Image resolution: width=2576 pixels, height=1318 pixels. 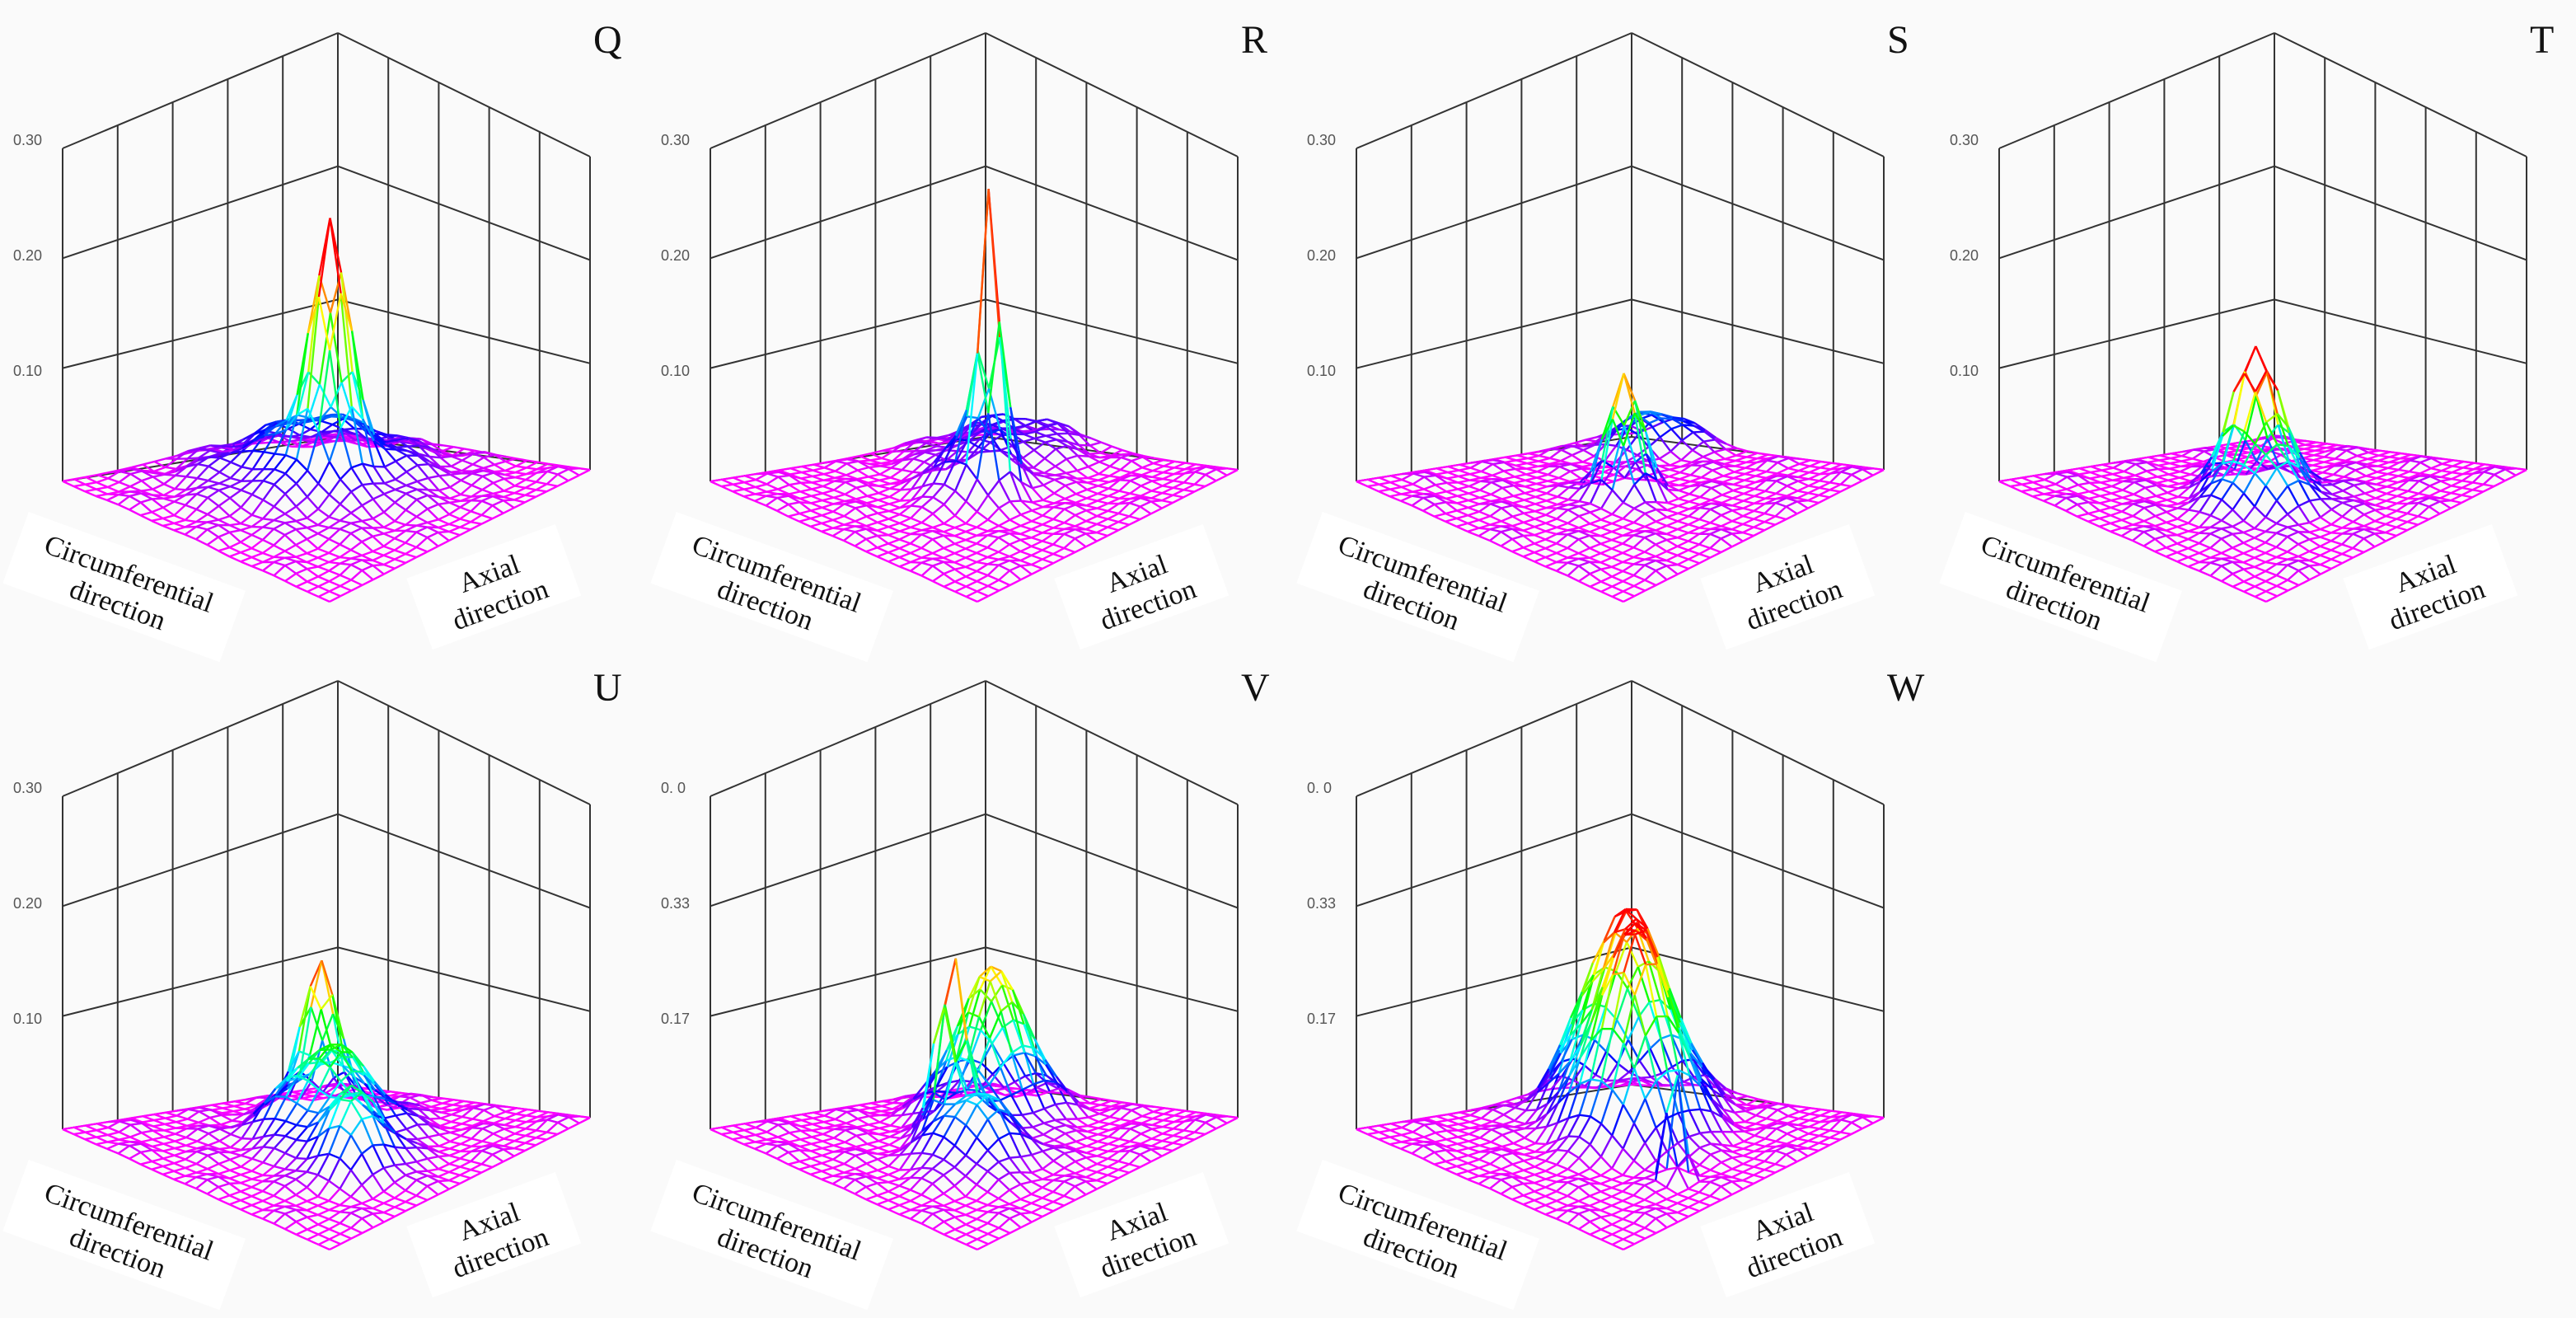 I want to click on wall-grid, so click(x=200, y=333).